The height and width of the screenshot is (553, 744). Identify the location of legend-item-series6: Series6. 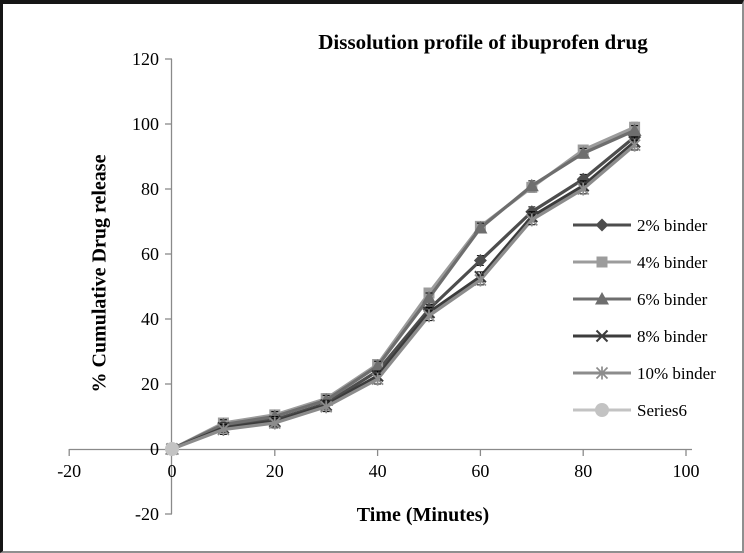
(630, 410).